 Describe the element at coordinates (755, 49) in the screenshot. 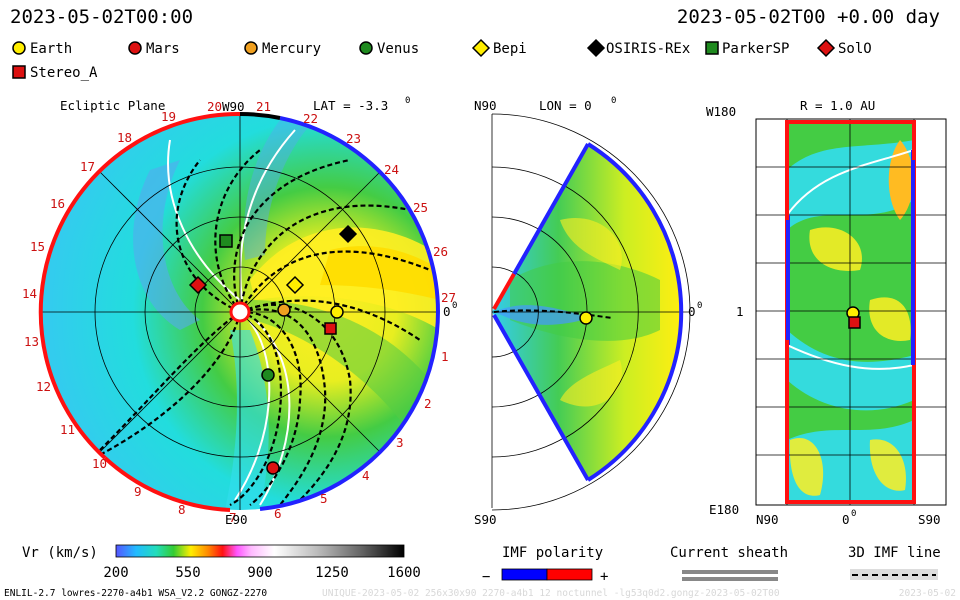

I see `legend-label-parkersp: ParkerSP` at that location.